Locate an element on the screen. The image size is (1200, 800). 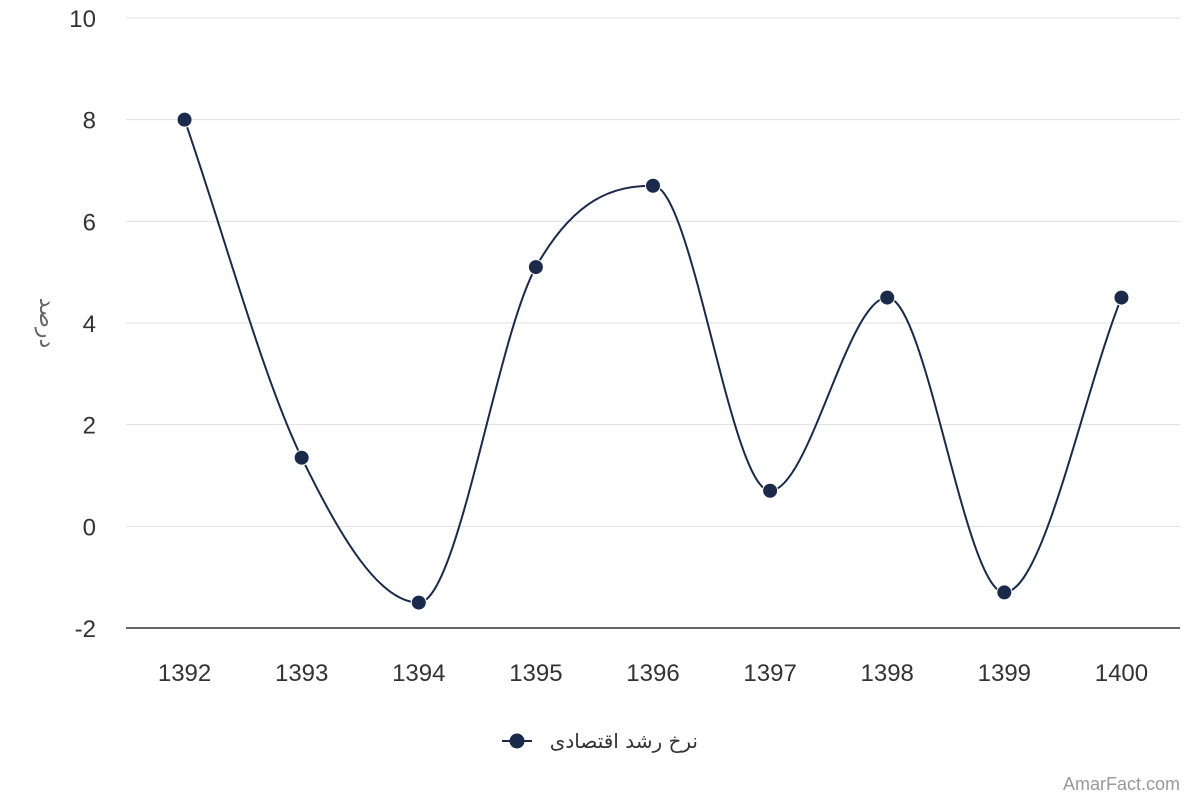
x-tick-label: 1395 is located at coordinates (535, 673).